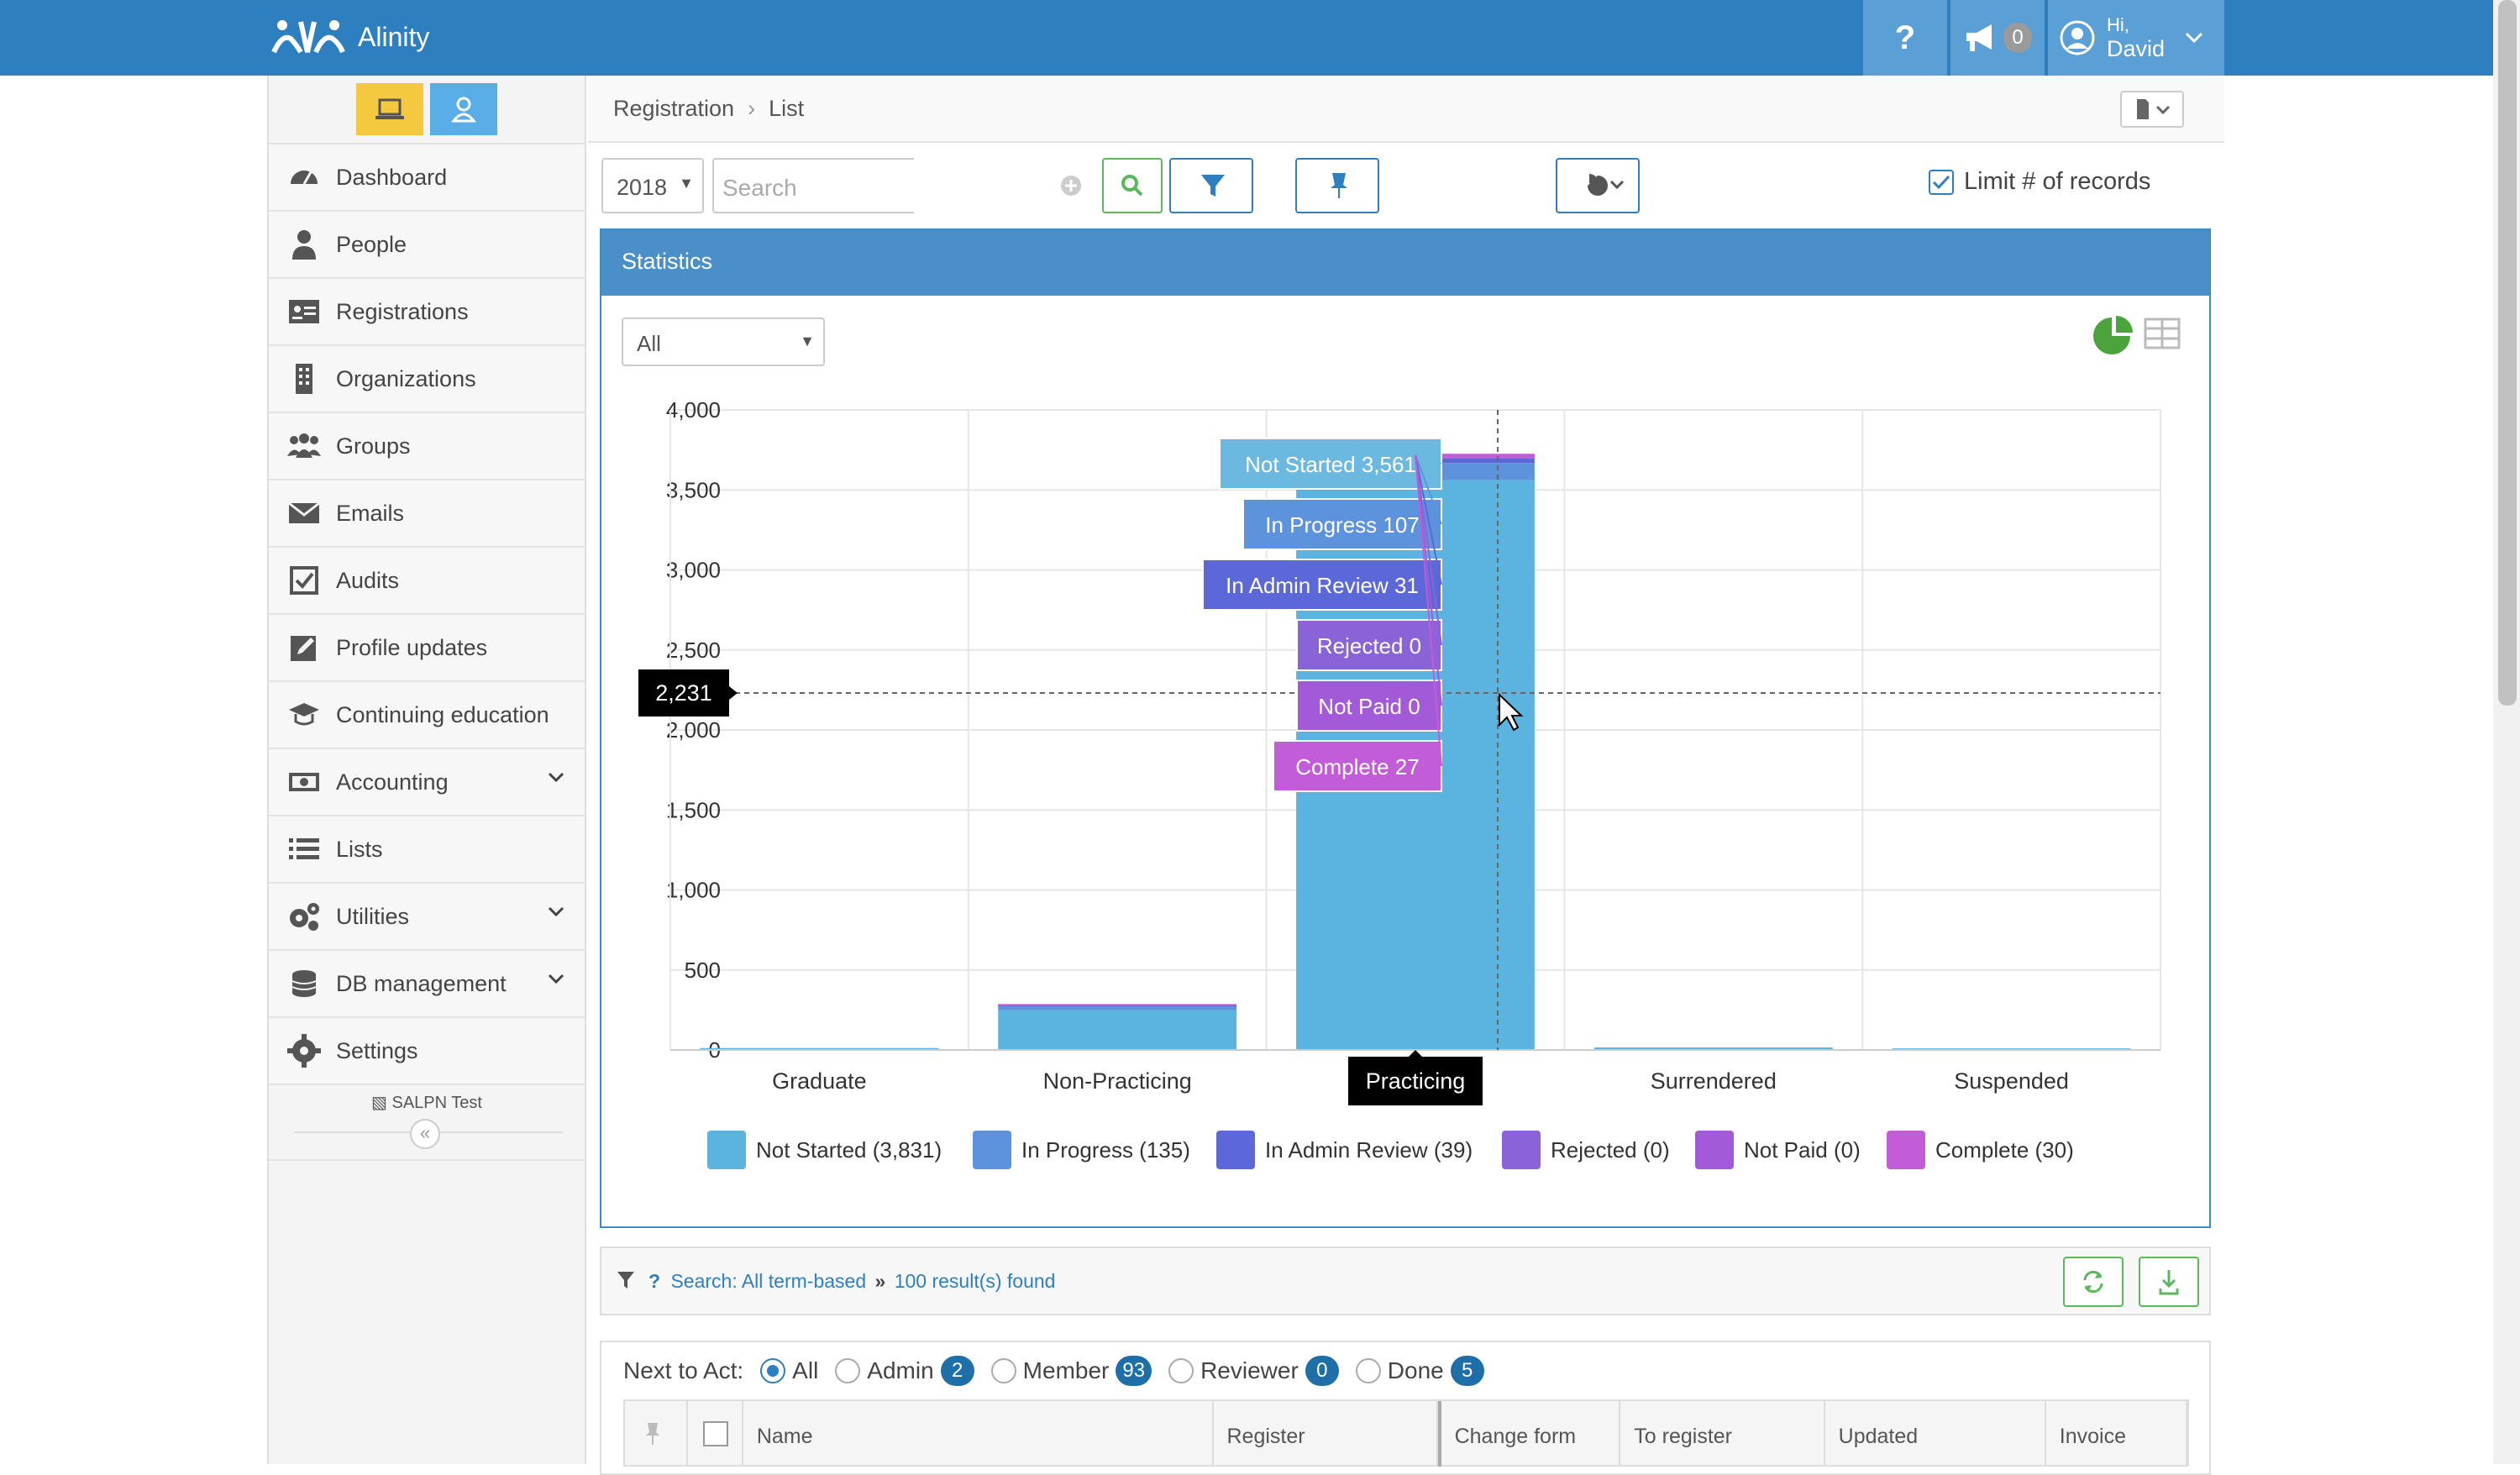  What do you see at coordinates (1416, 1081) in the screenshot?
I see `x-tick-label: Practicing` at bounding box center [1416, 1081].